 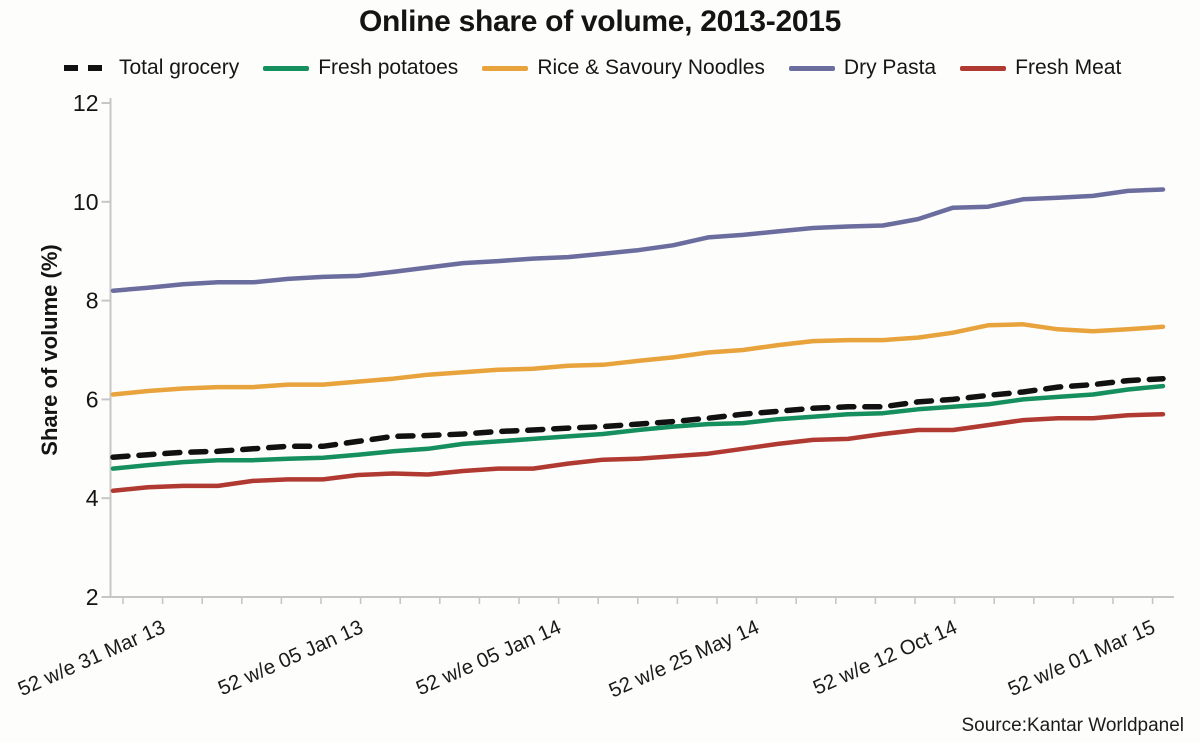 What do you see at coordinates (983, 68) in the screenshot?
I see `legend-swatch-fresh-meat-icon` at bounding box center [983, 68].